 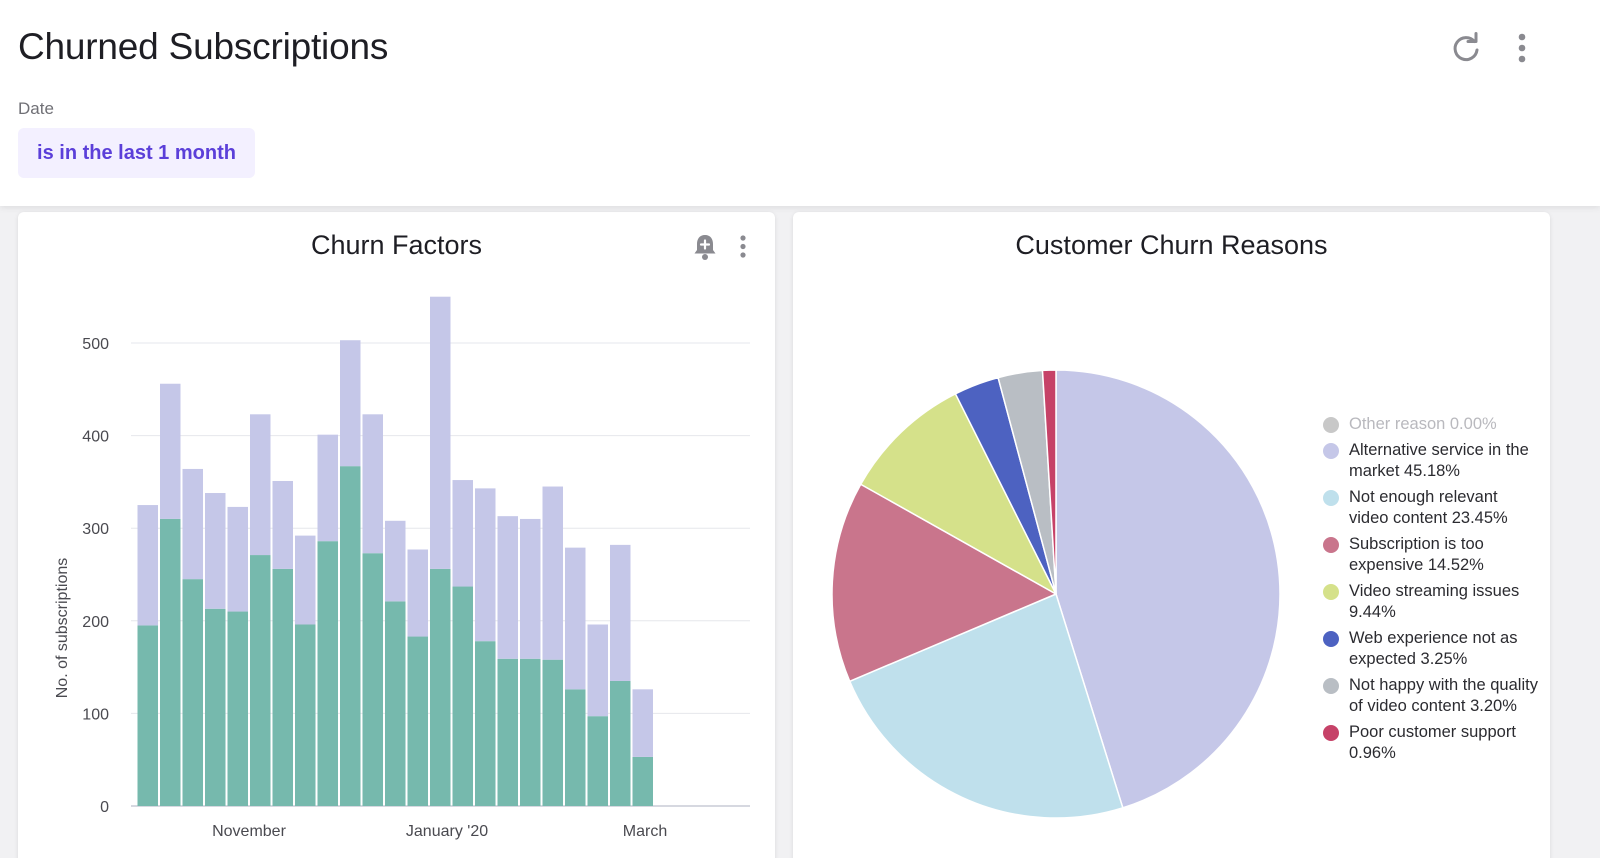 What do you see at coordinates (95, 344) in the screenshot?
I see `y-tick-label: 500` at bounding box center [95, 344].